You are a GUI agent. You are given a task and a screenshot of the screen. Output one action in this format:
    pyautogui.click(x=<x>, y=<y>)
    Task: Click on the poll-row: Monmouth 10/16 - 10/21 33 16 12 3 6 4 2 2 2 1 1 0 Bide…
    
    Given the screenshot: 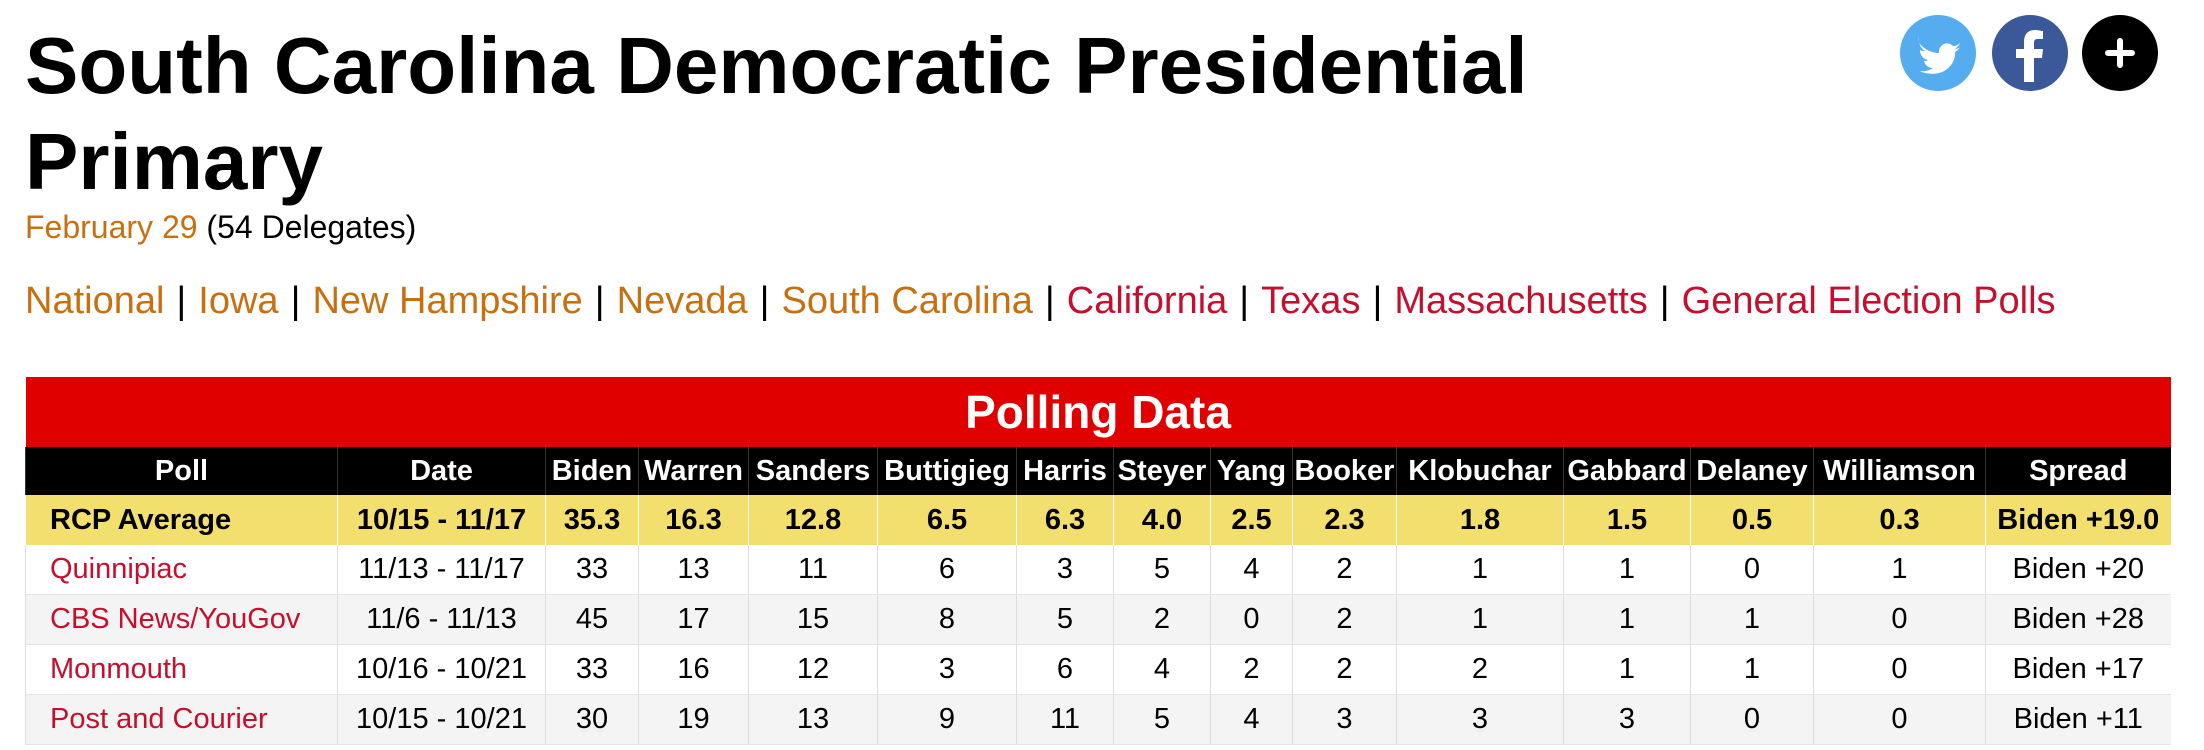 What is the action you would take?
    pyautogui.click(x=1098, y=669)
    